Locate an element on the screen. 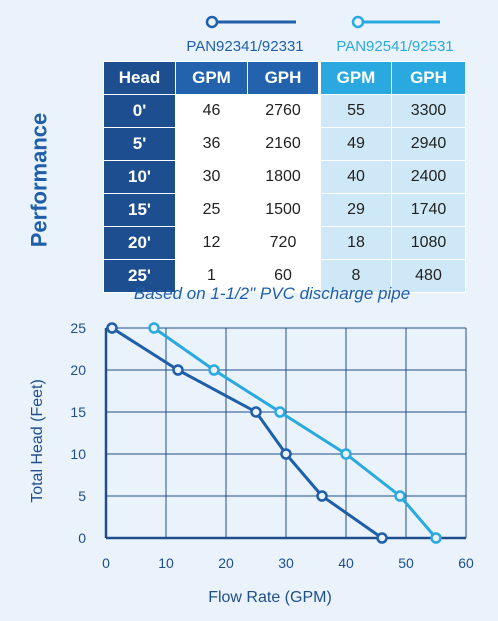 The width and height of the screenshot is (498, 621). x-tick-label: 50 is located at coordinates (406, 563).